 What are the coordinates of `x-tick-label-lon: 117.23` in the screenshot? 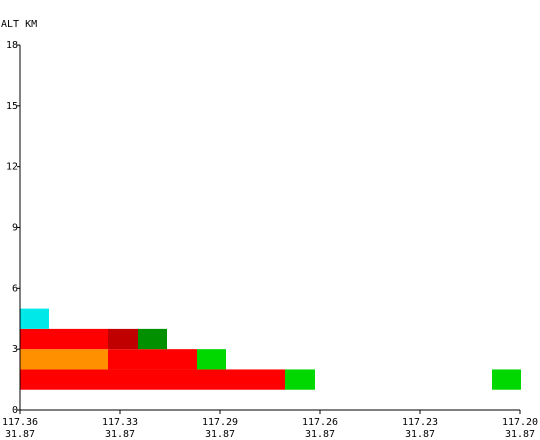 It's located at (420, 422).